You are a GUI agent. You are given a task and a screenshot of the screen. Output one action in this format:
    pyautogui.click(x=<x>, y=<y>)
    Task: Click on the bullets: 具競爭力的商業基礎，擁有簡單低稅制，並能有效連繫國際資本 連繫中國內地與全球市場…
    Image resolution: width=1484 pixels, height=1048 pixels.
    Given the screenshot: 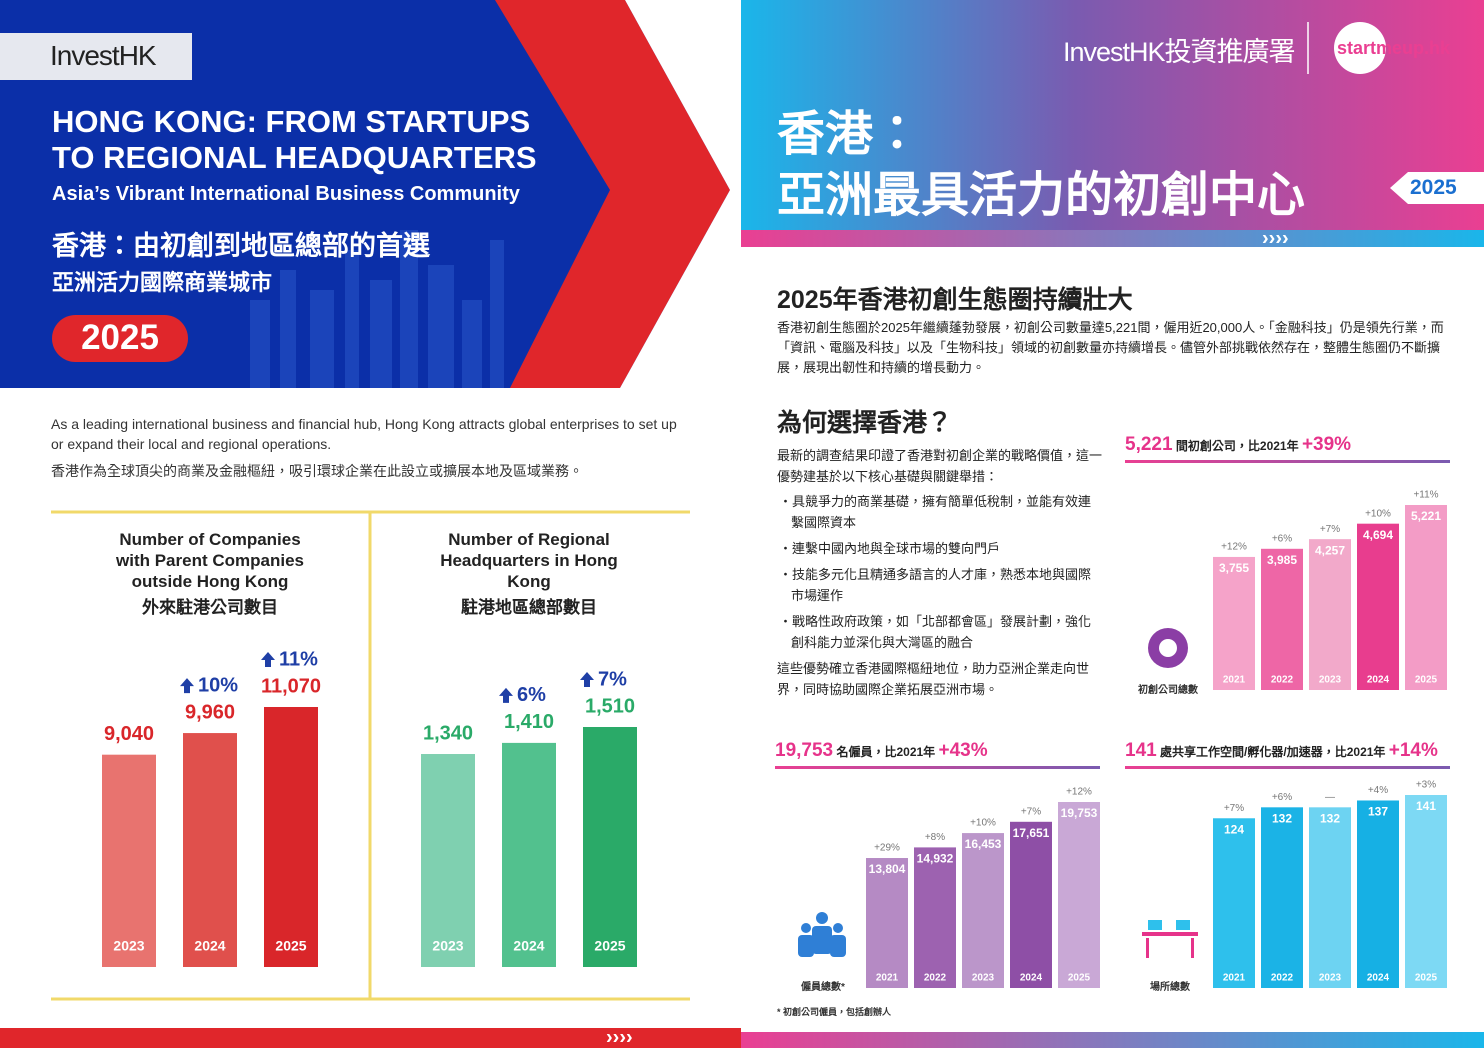 What is the action you would take?
    pyautogui.click(x=939, y=572)
    